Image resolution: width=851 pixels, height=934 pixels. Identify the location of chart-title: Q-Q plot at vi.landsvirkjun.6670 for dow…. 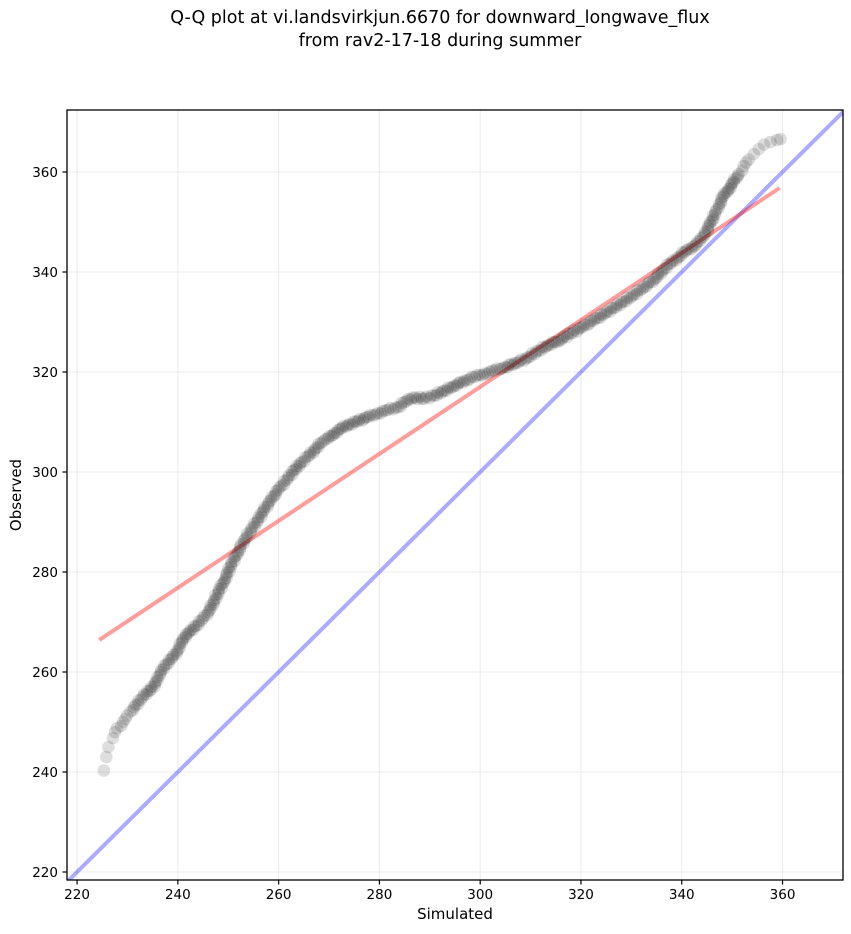
(440, 30).